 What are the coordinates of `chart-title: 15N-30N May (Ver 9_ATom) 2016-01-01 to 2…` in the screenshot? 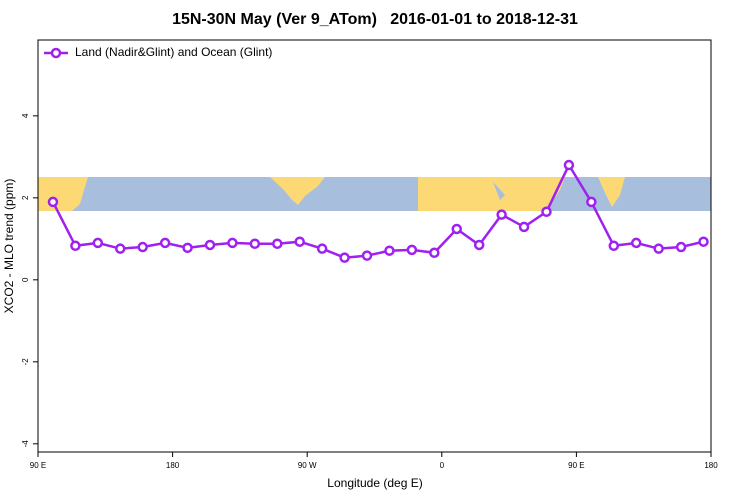 It's located at (375, 19).